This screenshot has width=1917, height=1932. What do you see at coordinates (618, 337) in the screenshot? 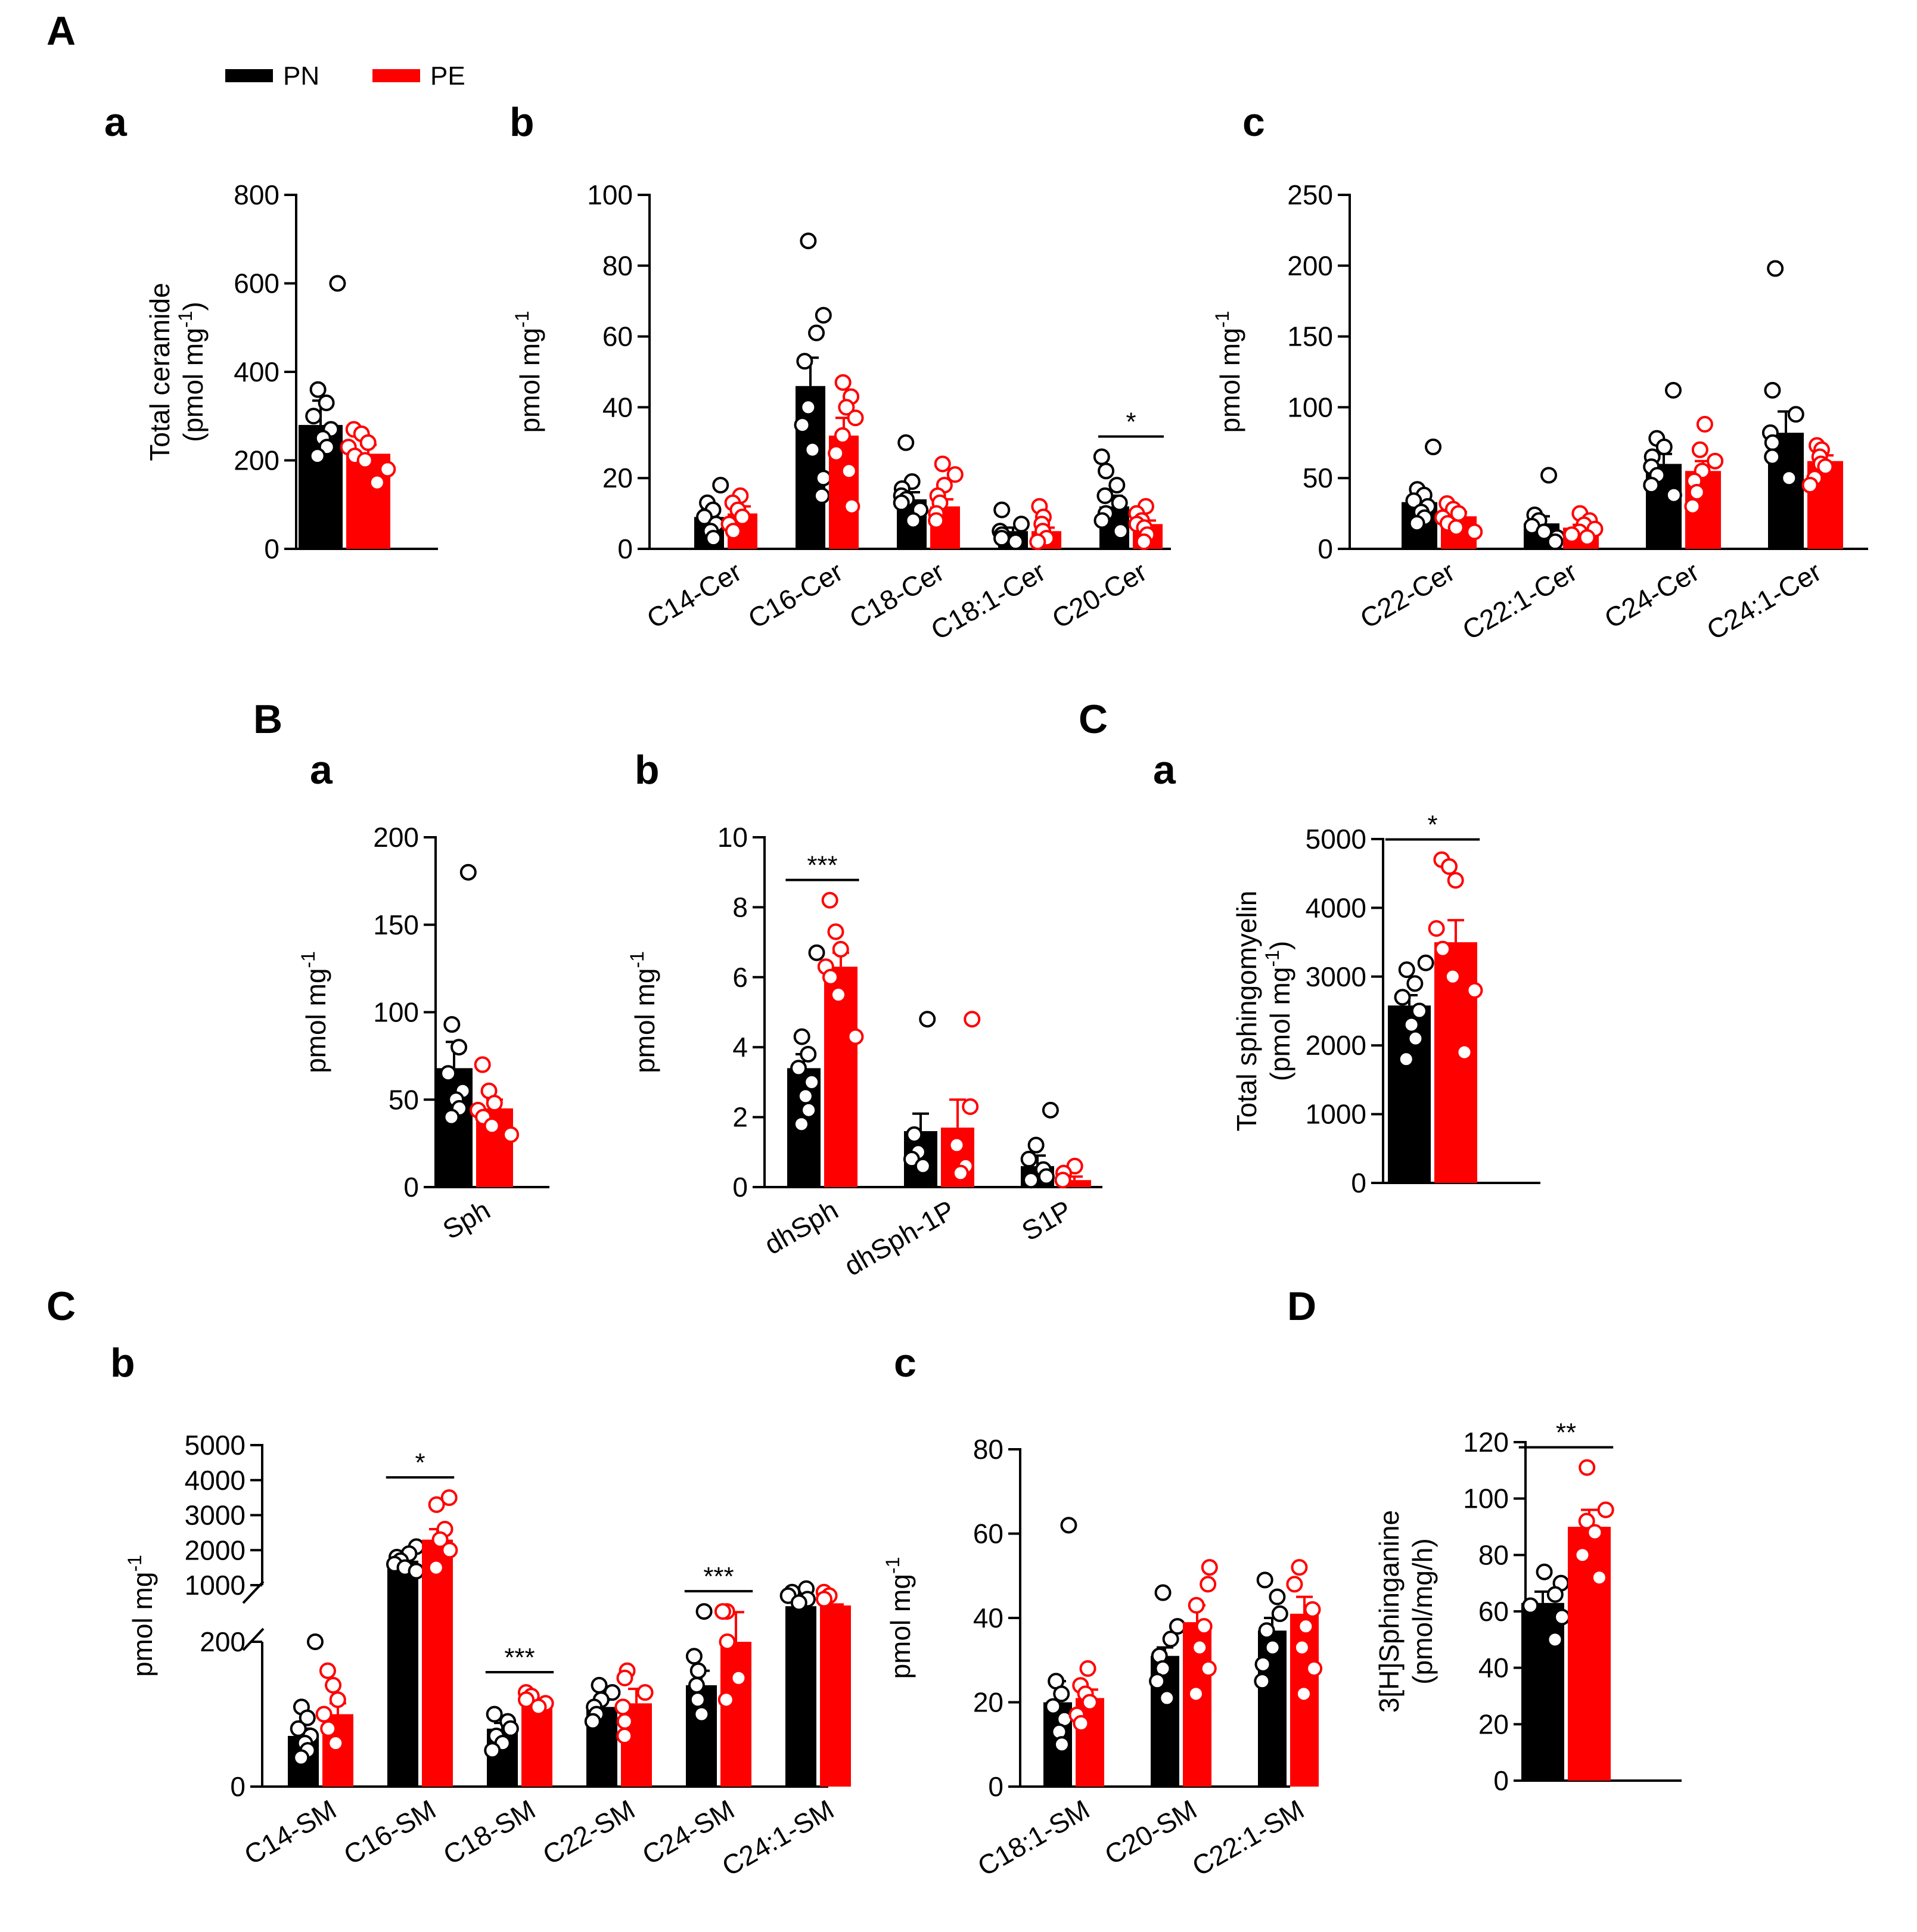
I see `y-tick-label: 60` at bounding box center [618, 337].